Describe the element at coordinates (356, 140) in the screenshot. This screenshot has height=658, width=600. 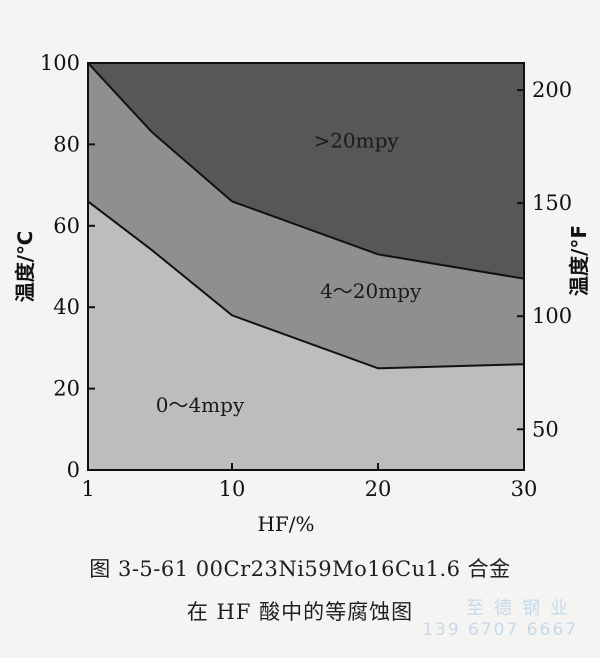
I see `region-label-2: >20mpy` at that location.